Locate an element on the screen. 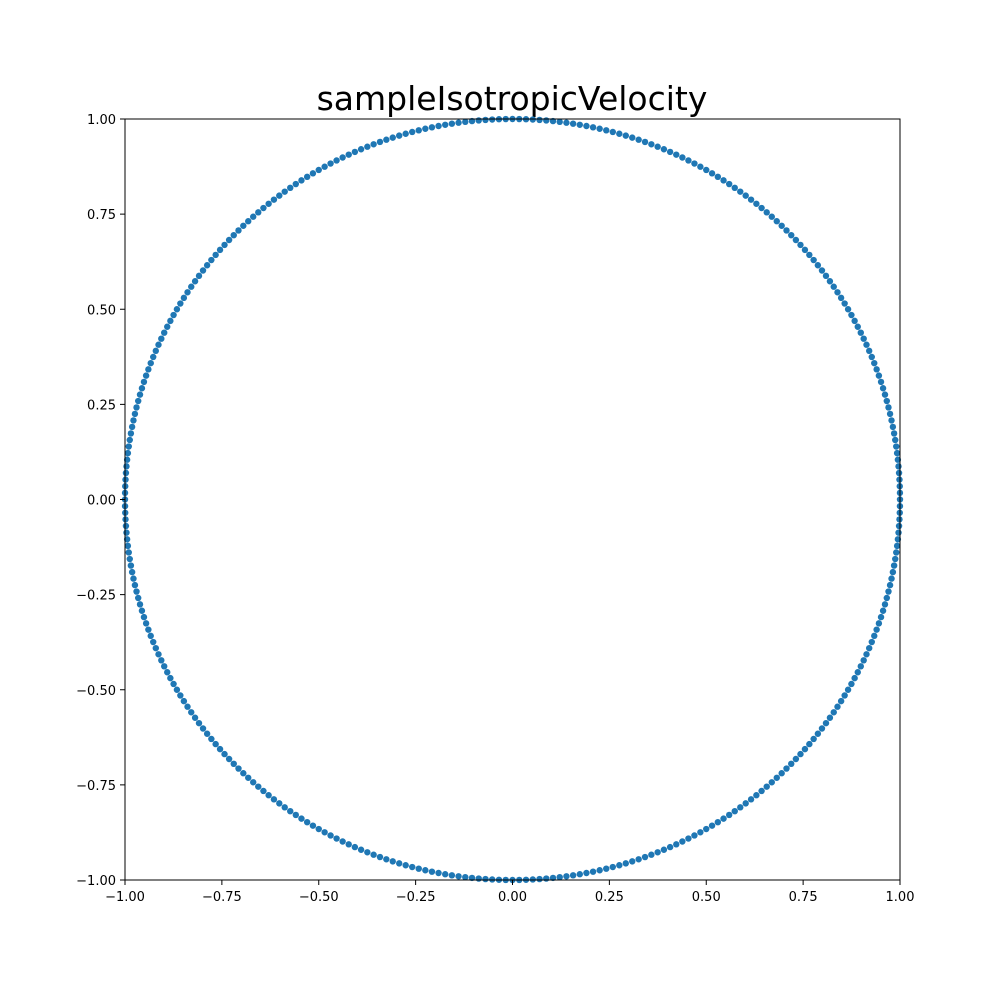 The height and width of the screenshot is (989, 1000). y-tick-label: 0.50 is located at coordinates (101, 310).